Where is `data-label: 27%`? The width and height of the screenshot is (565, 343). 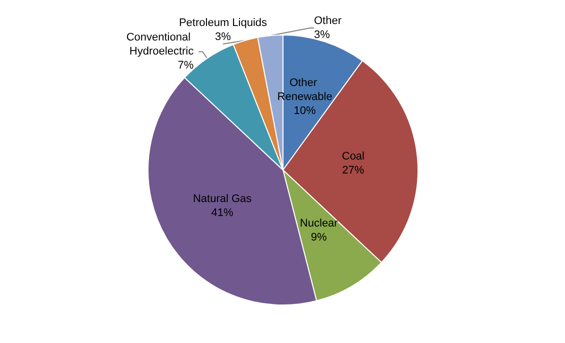
data-label: 27% is located at coordinates (353, 170).